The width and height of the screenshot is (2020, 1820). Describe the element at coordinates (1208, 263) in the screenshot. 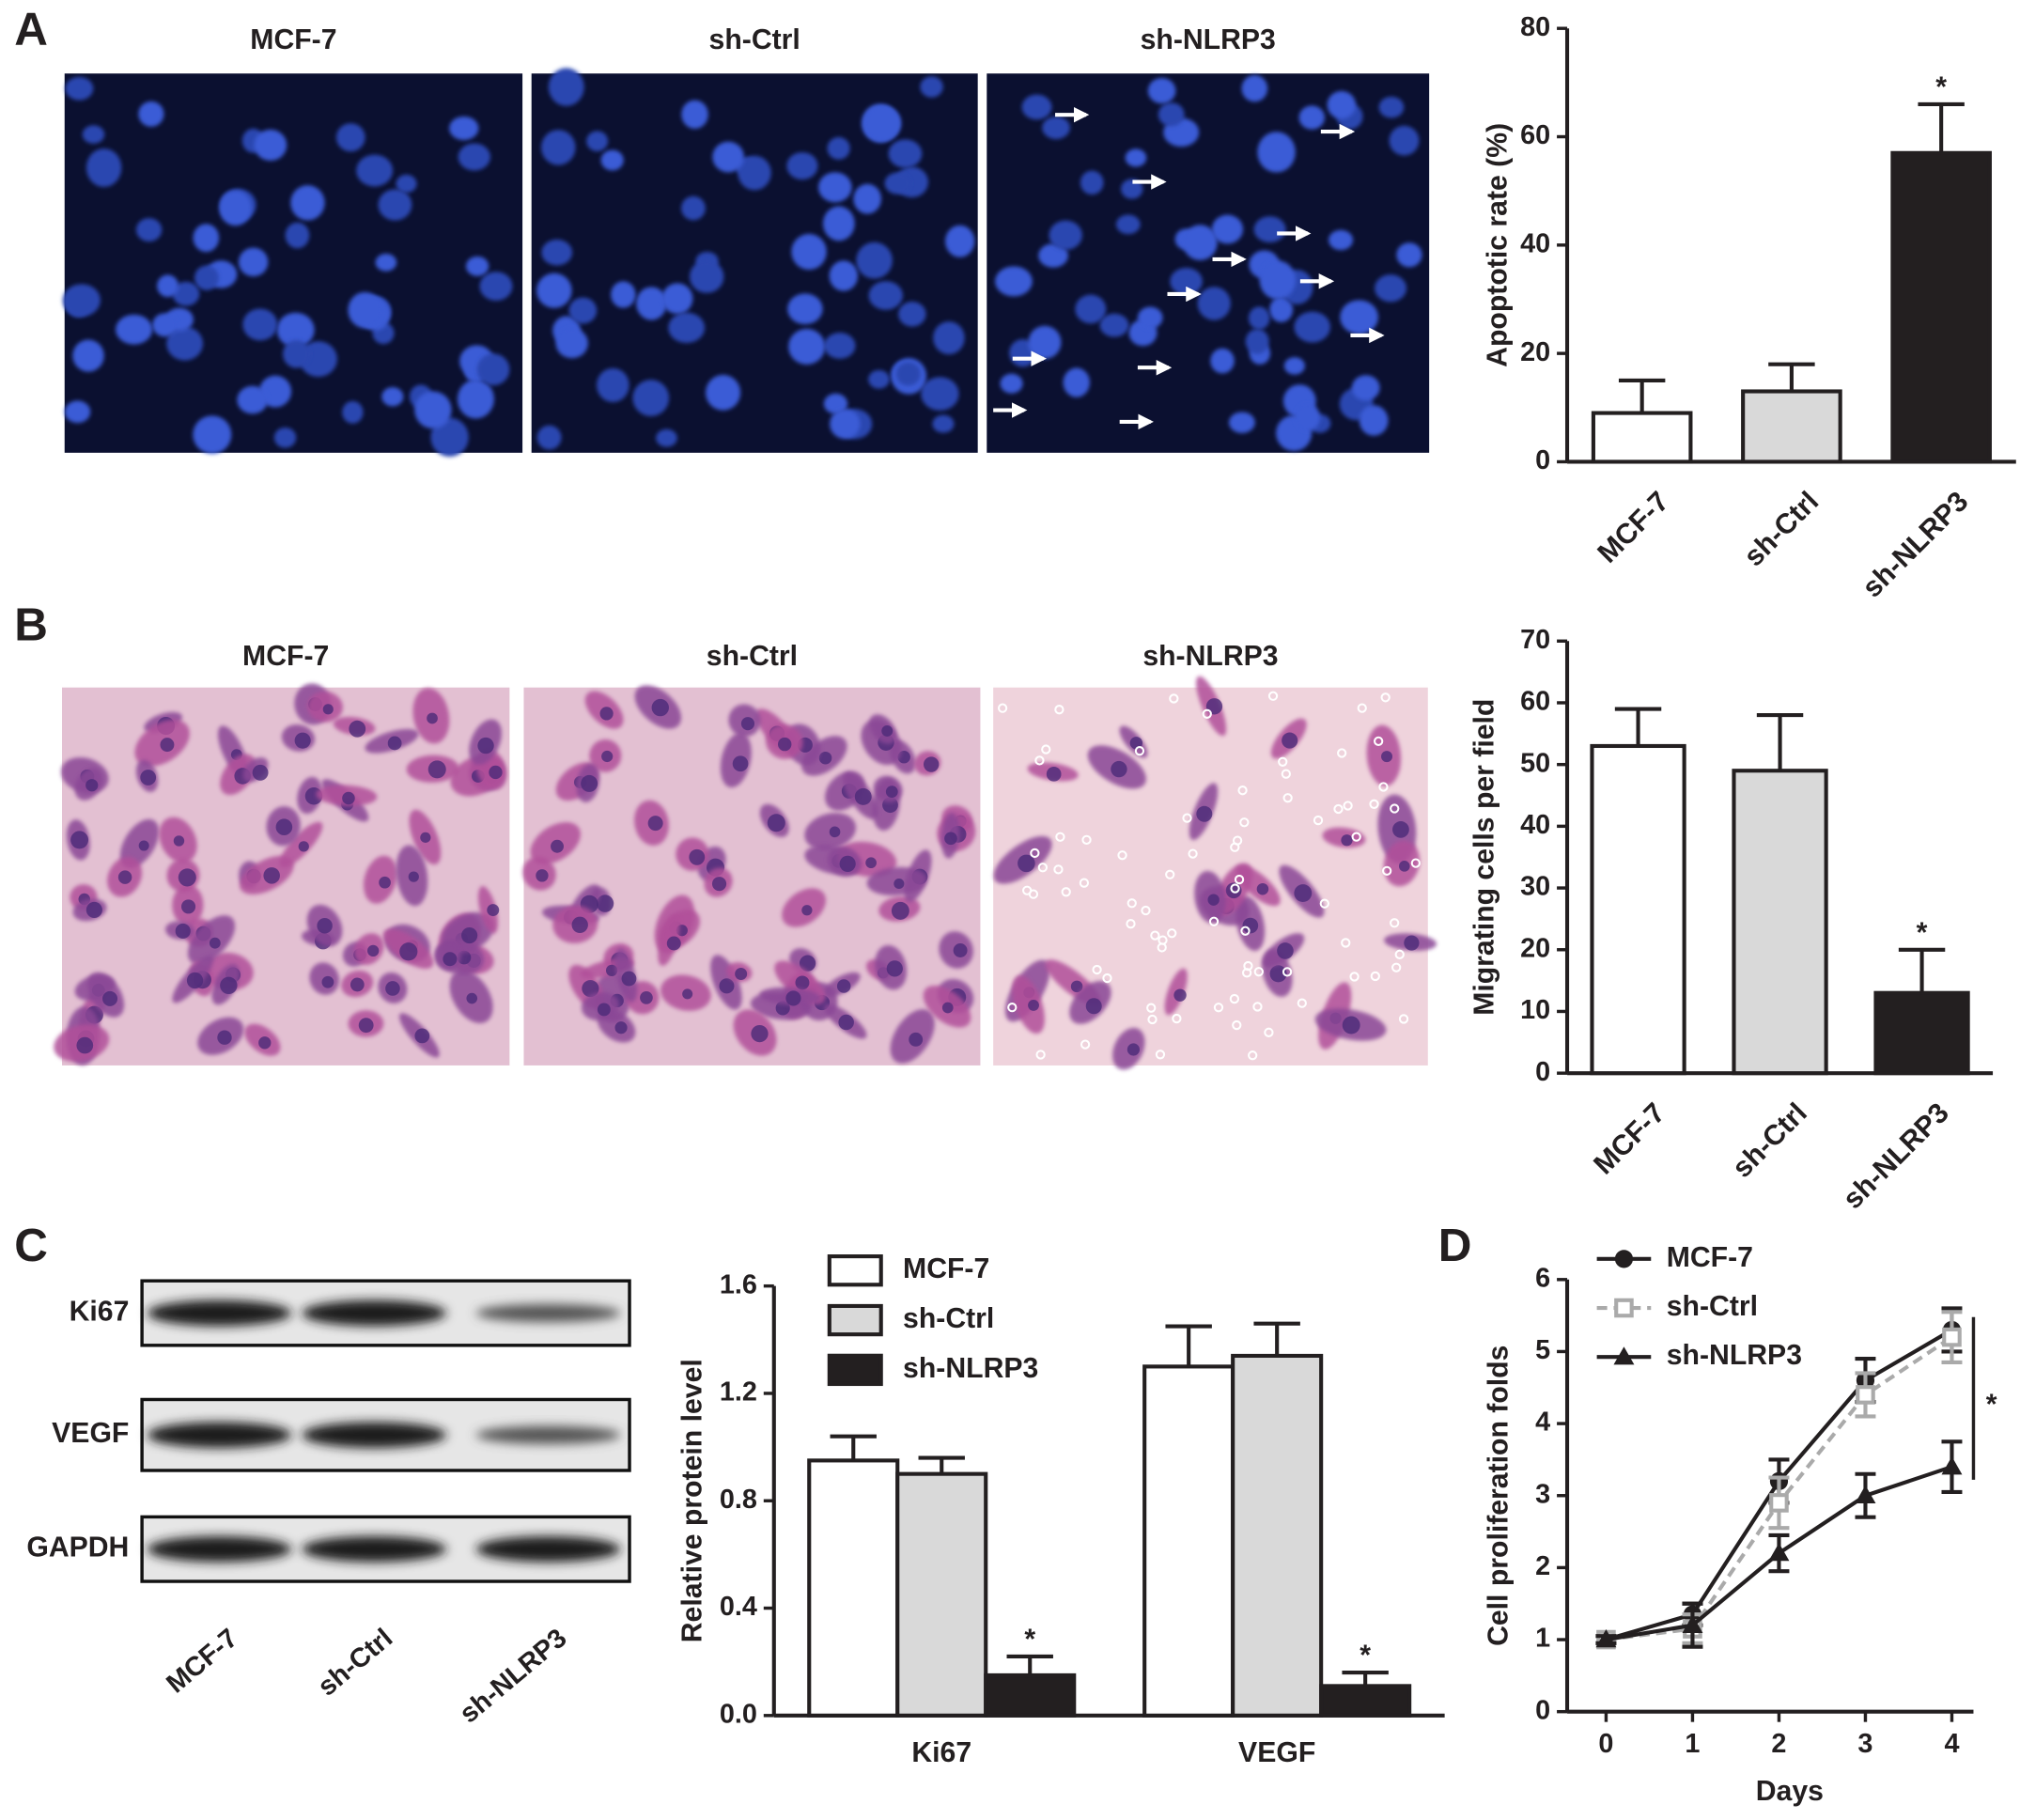

I see `micrograph` at that location.